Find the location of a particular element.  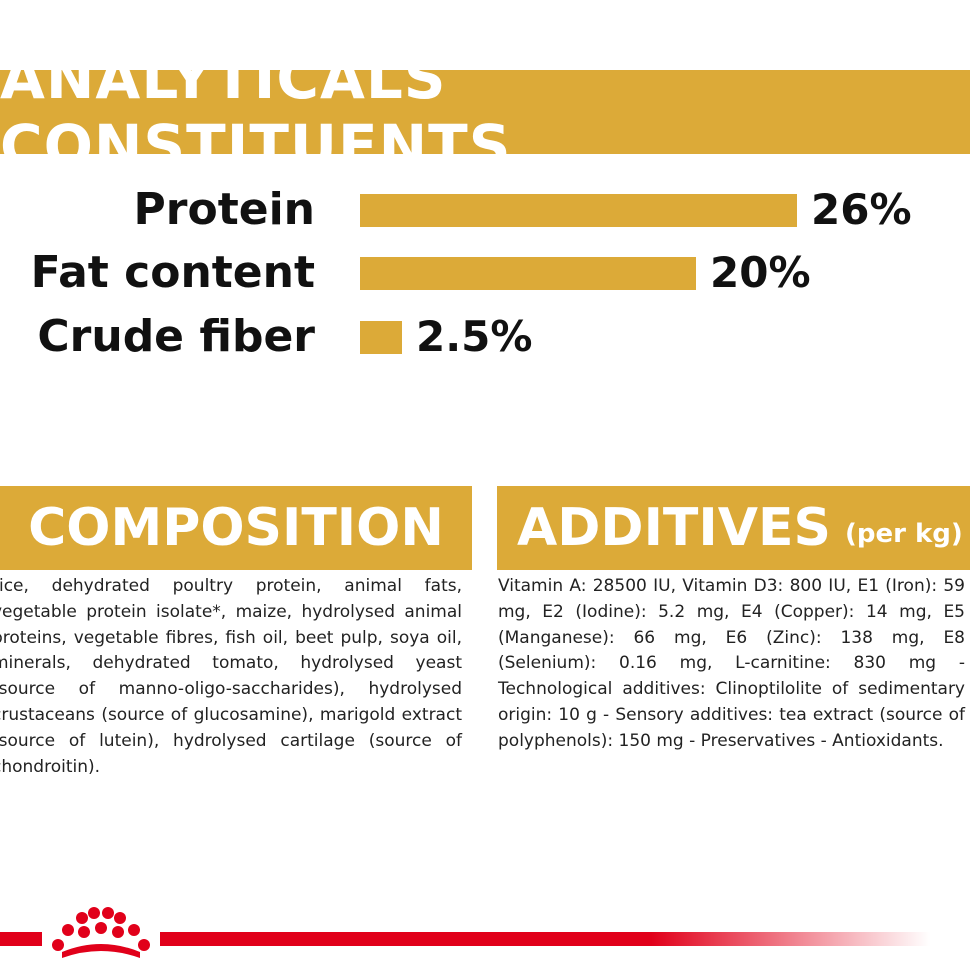

nutrient-value: 2.5% is located at coordinates (474, 336).